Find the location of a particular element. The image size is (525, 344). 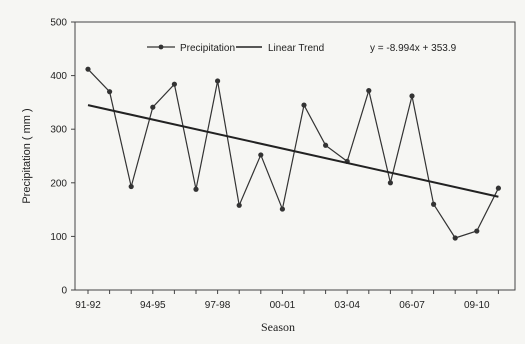

y-tick-label: 300 is located at coordinates (58, 130).